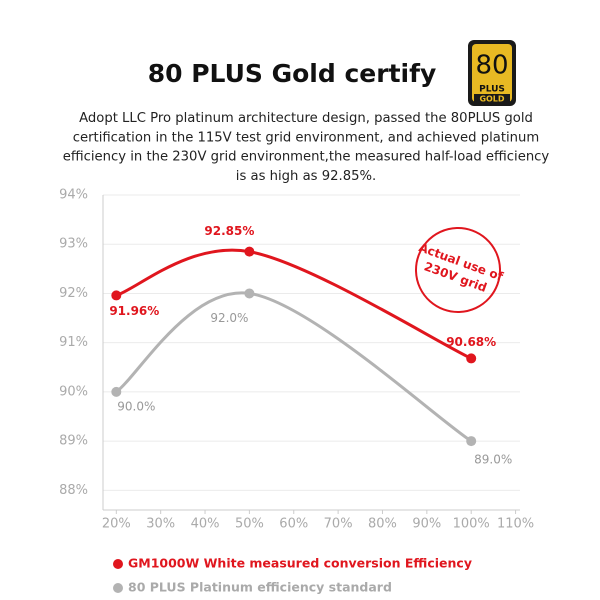 The height and width of the screenshot is (600, 600). What do you see at coordinates (73, 293) in the screenshot?
I see `y-tick-label: 92%` at bounding box center [73, 293].